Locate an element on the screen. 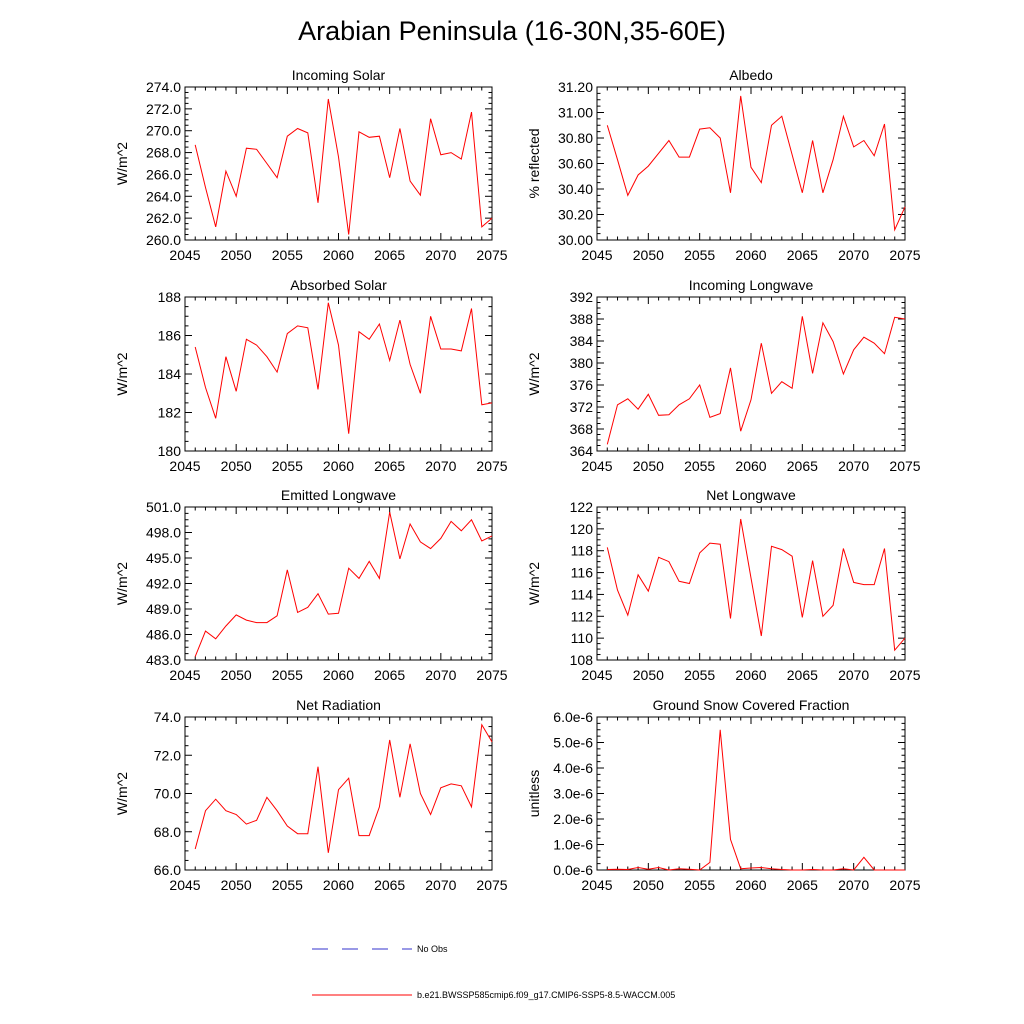 This screenshot has width=1024, height=1024. chart-title: Emitted Longwave is located at coordinates (338, 495).